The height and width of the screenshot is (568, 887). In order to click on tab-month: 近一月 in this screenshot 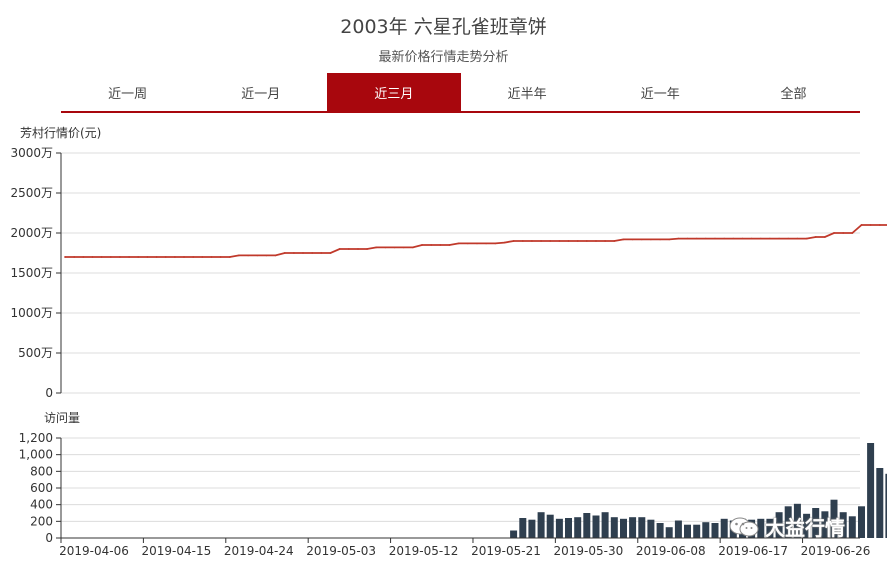, I will do `click(261, 94)`.